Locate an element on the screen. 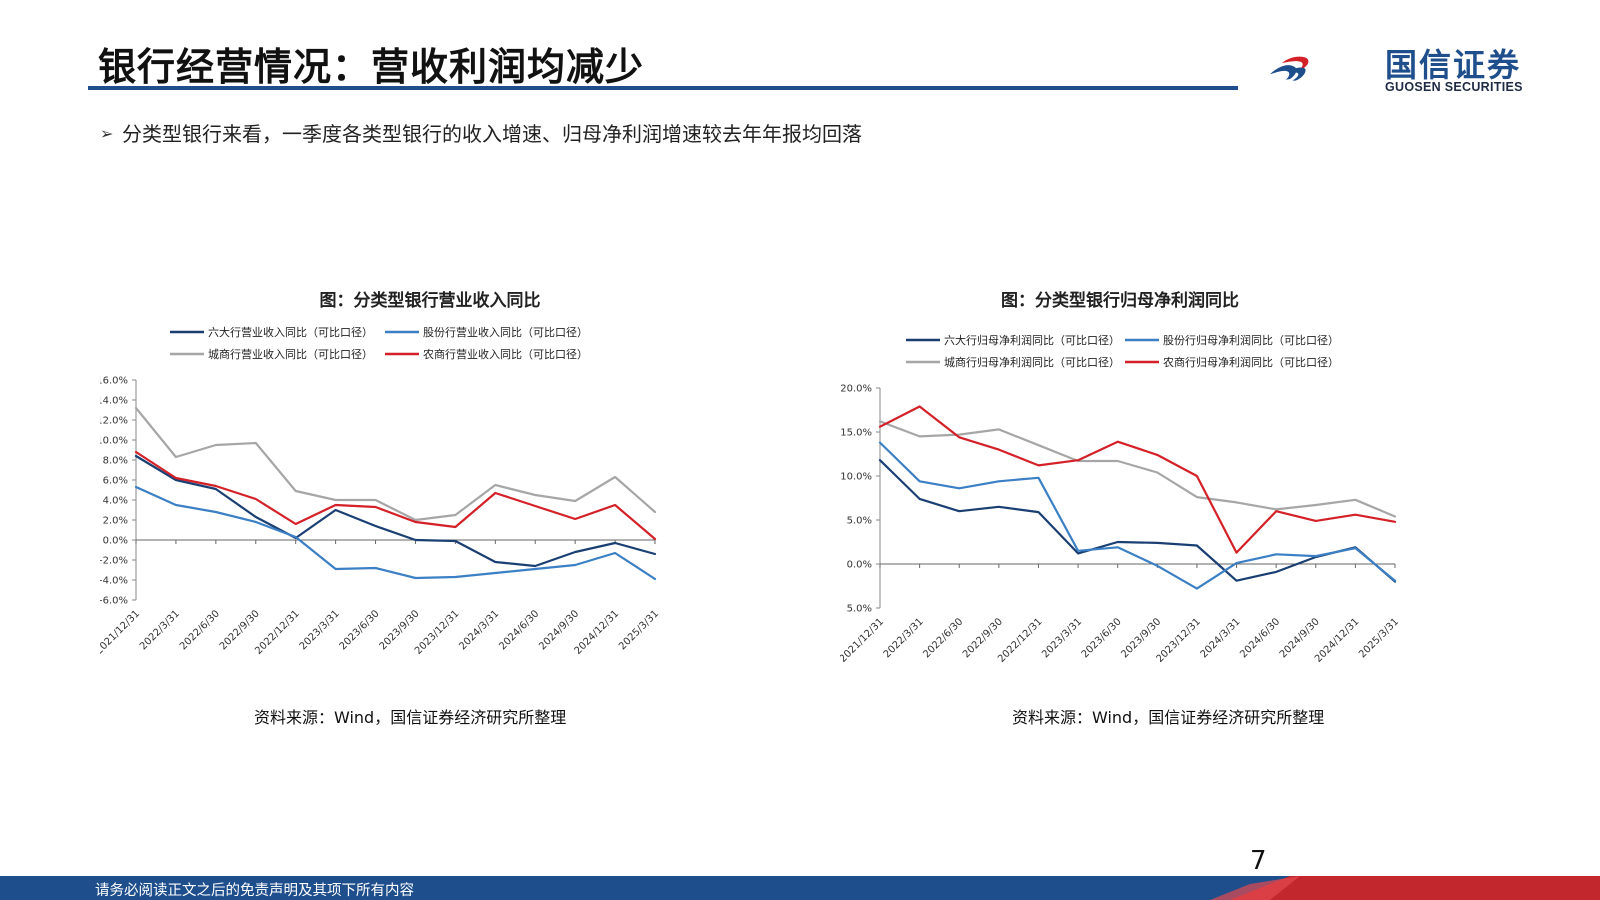 The width and height of the screenshot is (1600, 900). chart-source-profit: 资料来源：Wind，国信证券经济研究所整理 is located at coordinates (1168, 717).